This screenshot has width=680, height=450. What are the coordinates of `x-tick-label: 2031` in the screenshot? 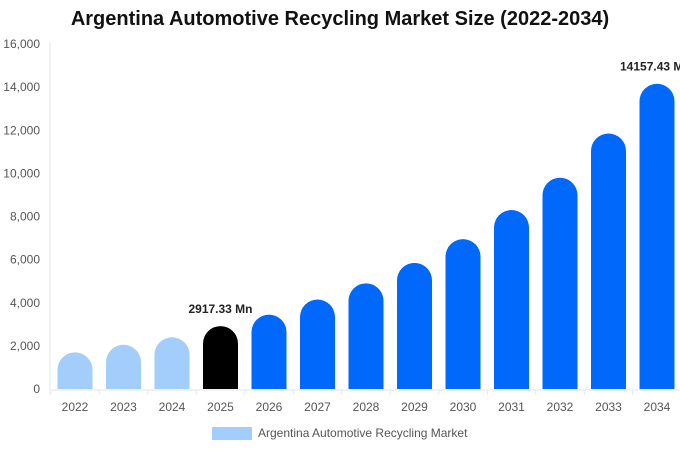 It's located at (511, 407).